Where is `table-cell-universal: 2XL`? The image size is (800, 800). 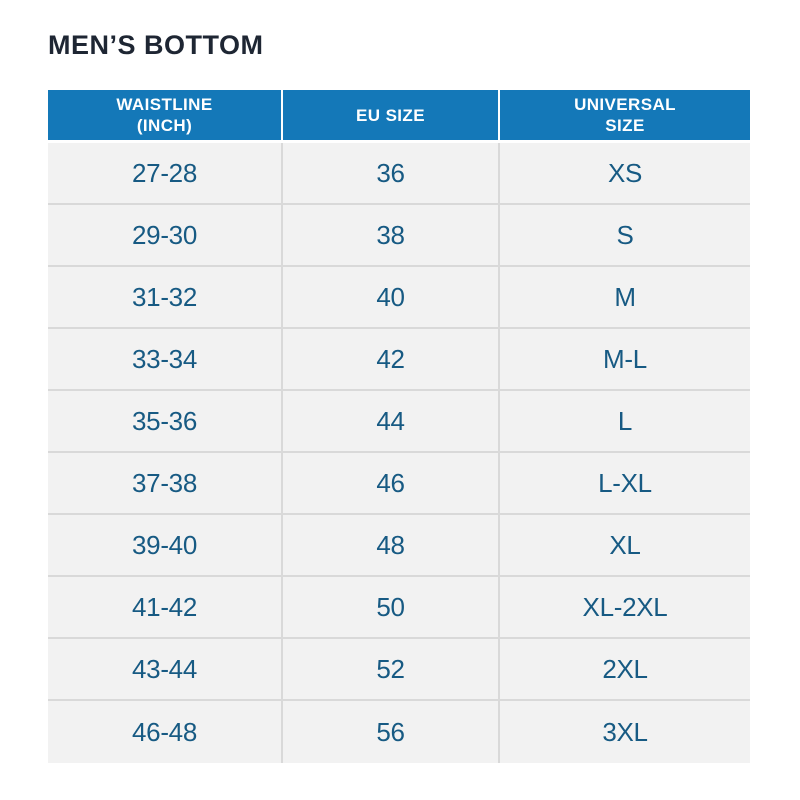
table-cell-universal: 2XL is located at coordinates (625, 668).